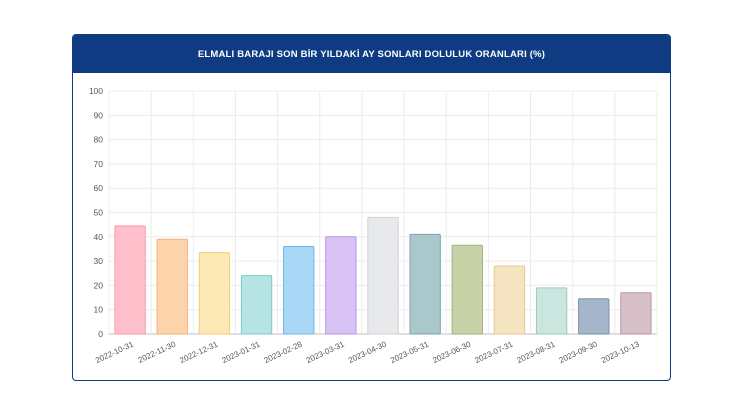  What do you see at coordinates (536, 352) in the screenshot?
I see `x-tick-label: 2023-08-31` at bounding box center [536, 352].